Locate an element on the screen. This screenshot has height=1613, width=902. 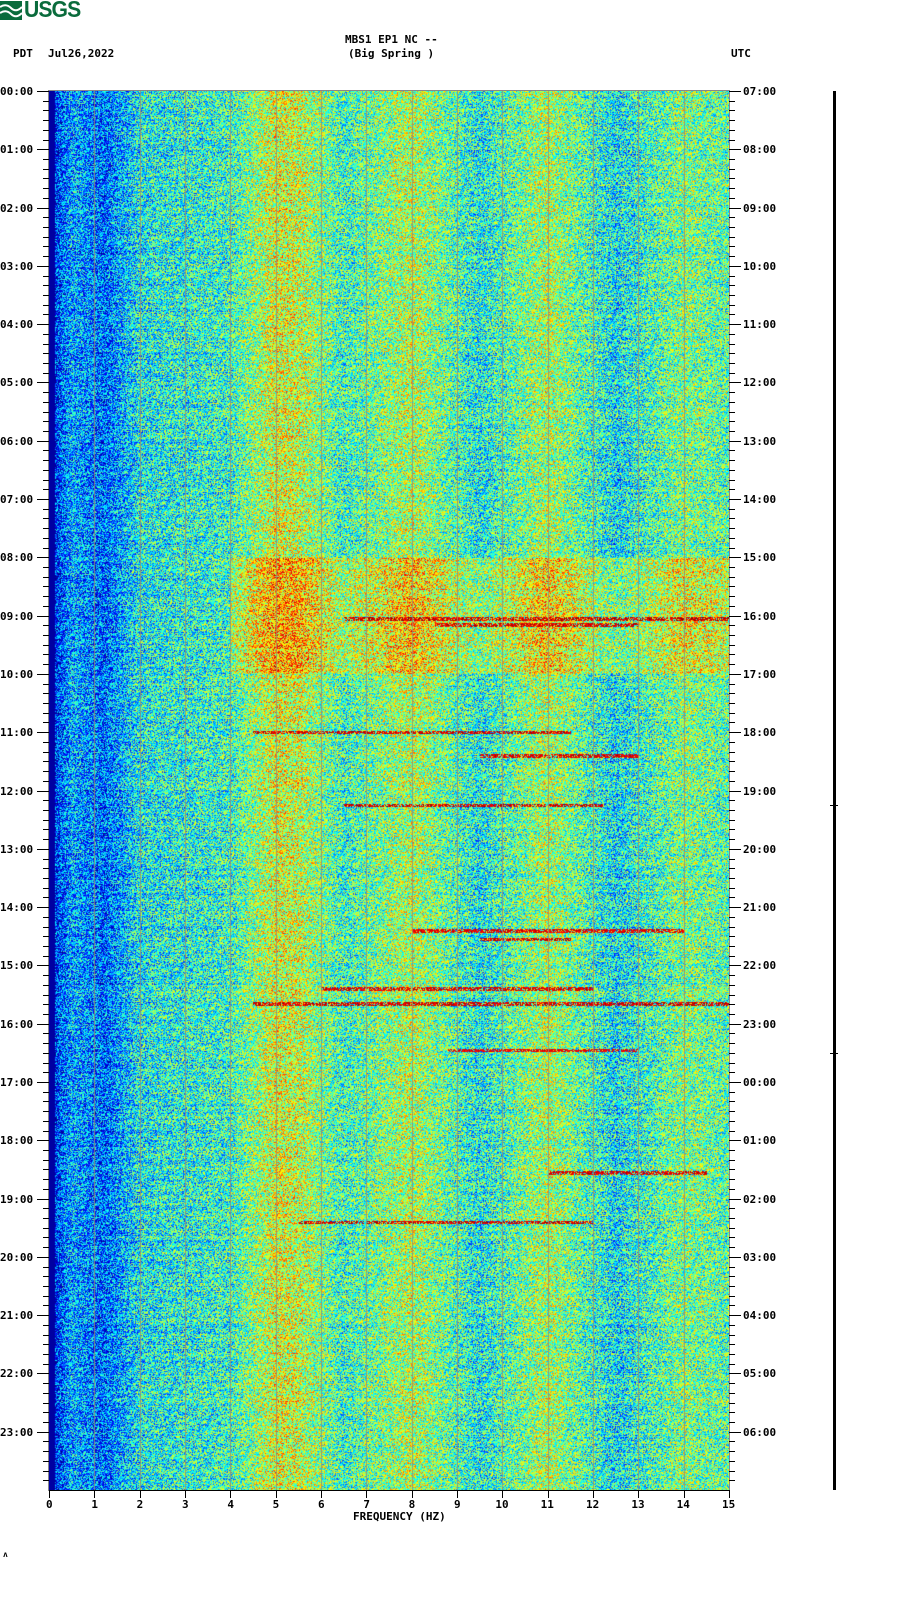
usgs-wave-icon is located at coordinates (11, 10).